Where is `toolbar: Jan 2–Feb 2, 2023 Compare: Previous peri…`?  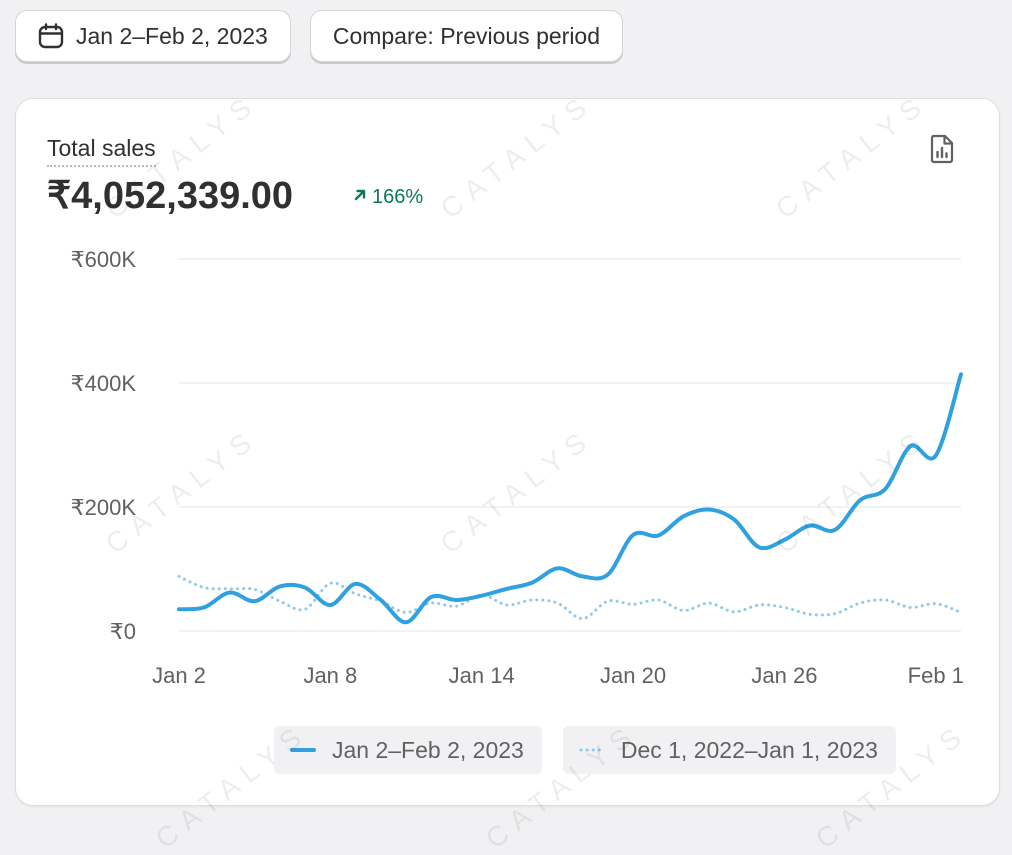
toolbar: Jan 2–Feb 2, 2023 Compare: Previous peri… is located at coordinates (319, 36).